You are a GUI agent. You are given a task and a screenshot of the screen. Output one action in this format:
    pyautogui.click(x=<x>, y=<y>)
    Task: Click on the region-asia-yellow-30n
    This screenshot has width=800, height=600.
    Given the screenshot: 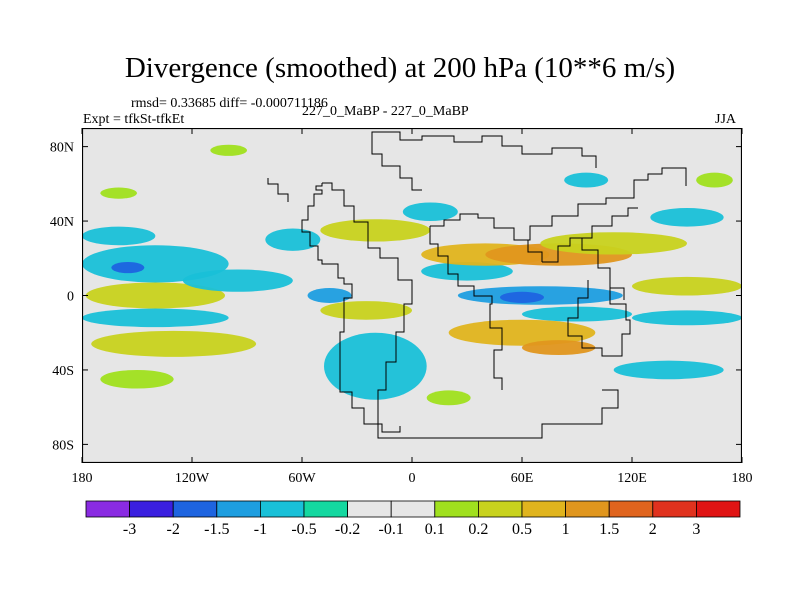 What is the action you would take?
    pyautogui.click(x=613, y=243)
    